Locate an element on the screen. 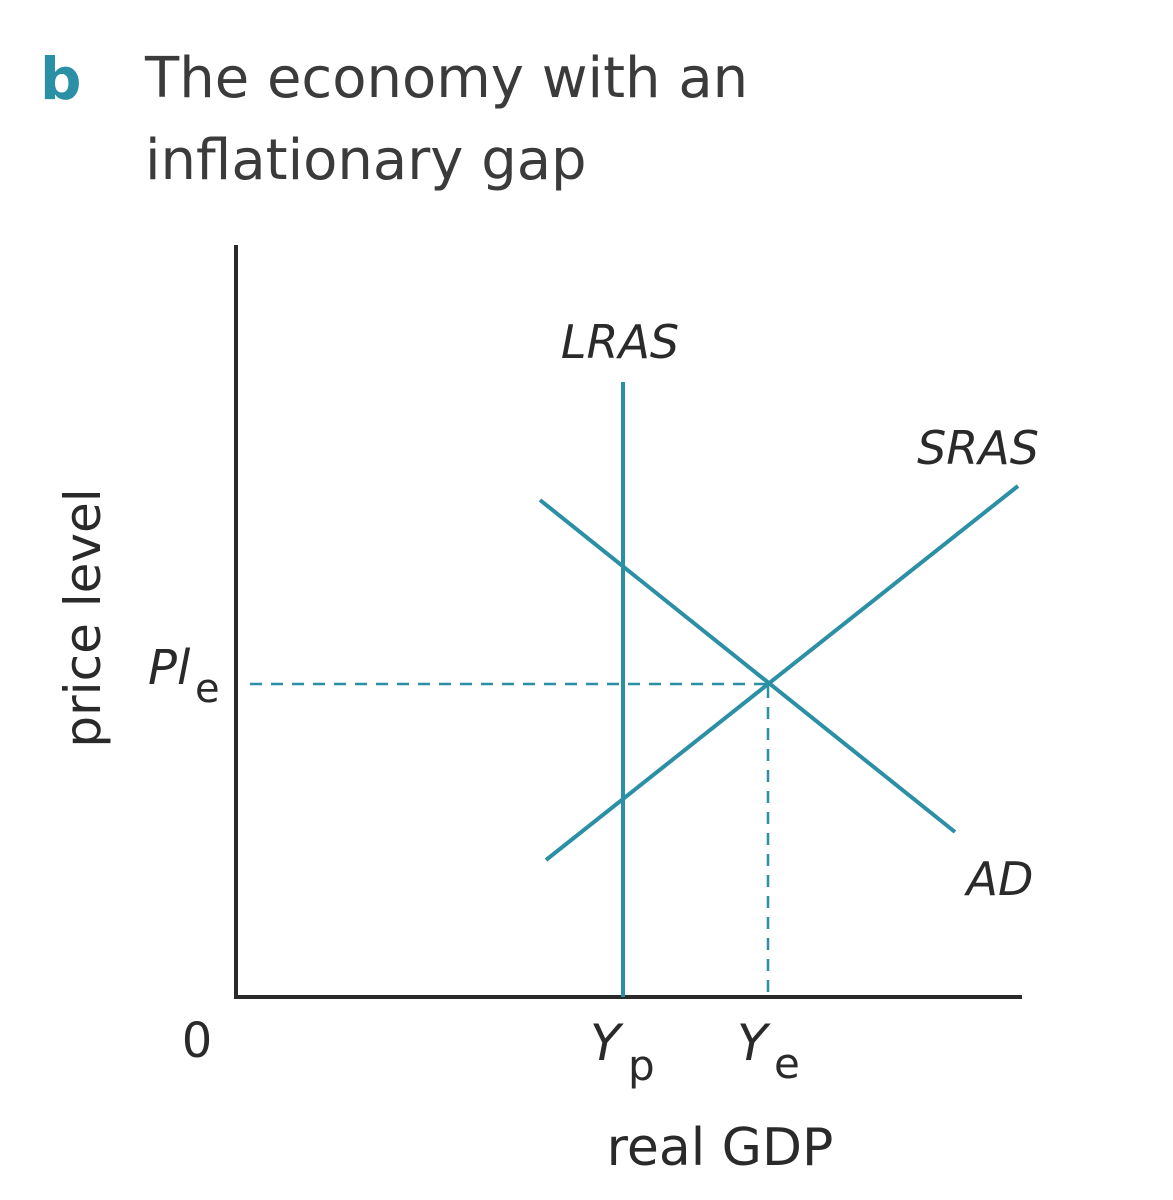 The image size is (1173, 1200). ad-curve is located at coordinates (747, 666).